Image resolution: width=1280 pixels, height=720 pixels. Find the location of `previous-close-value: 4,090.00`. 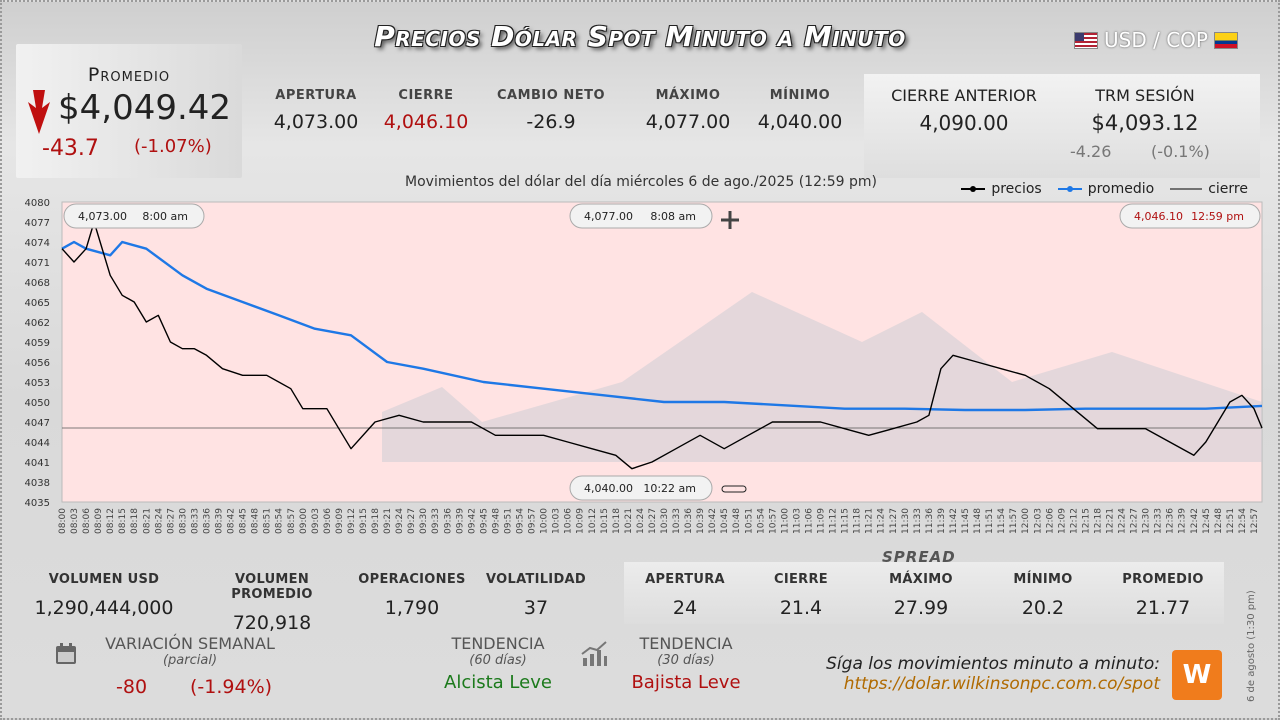

previous-close-value: 4,090.00 is located at coordinates (964, 123).